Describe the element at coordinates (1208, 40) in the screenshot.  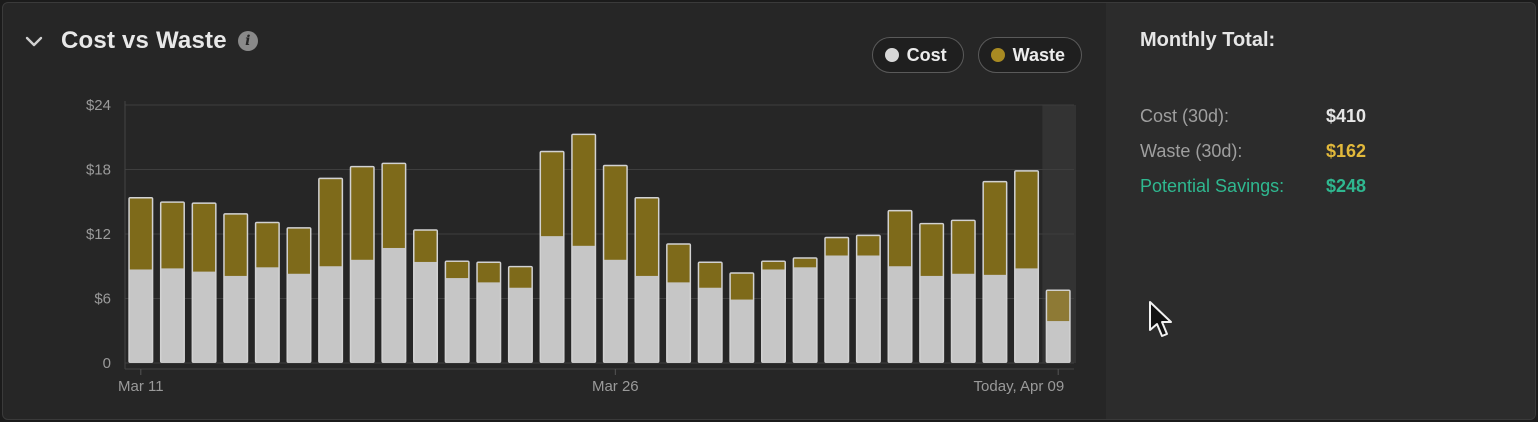
I see `monthly-total-title: Monthly Total:` at that location.